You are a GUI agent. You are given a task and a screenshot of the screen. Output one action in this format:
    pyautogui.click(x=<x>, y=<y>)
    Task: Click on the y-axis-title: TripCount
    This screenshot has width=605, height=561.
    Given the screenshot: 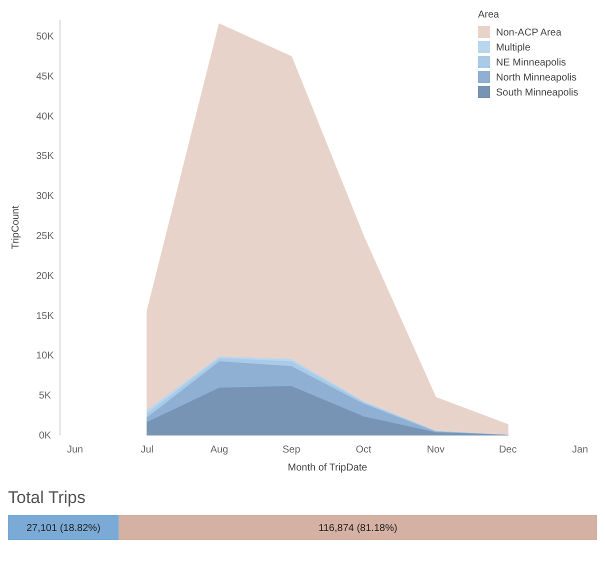 What is the action you would take?
    pyautogui.click(x=16, y=228)
    